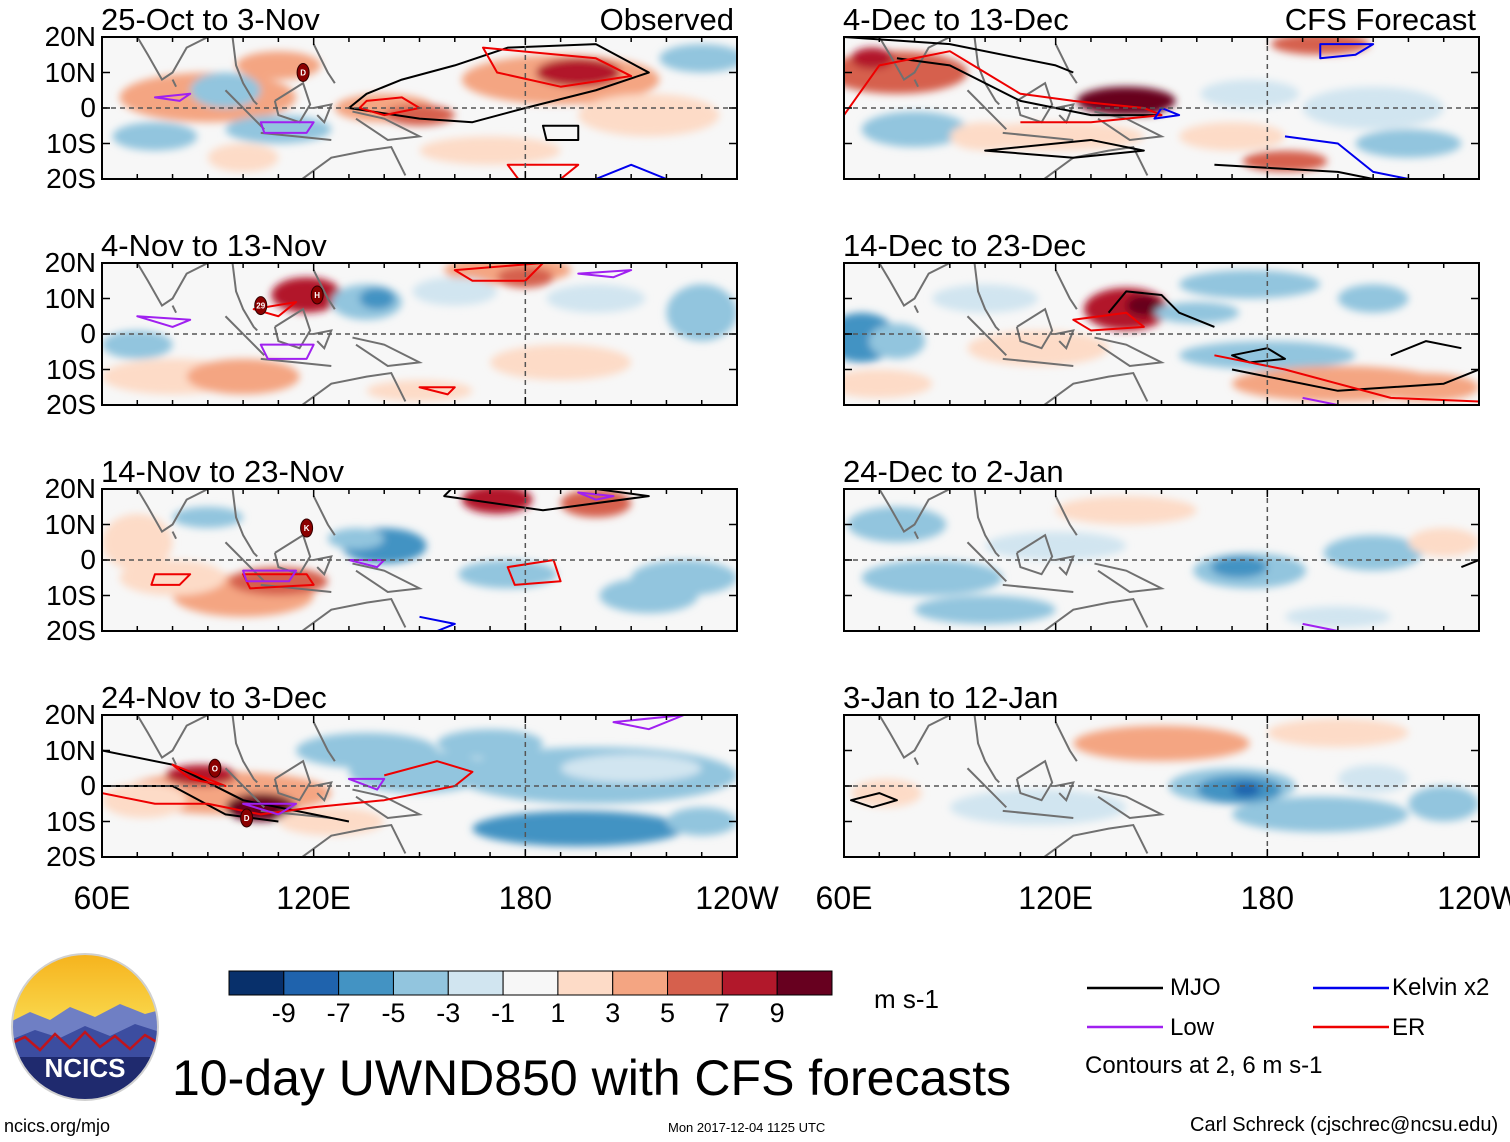  I want to click on panel-source-label: CFS Forecast, so click(1380, 19).